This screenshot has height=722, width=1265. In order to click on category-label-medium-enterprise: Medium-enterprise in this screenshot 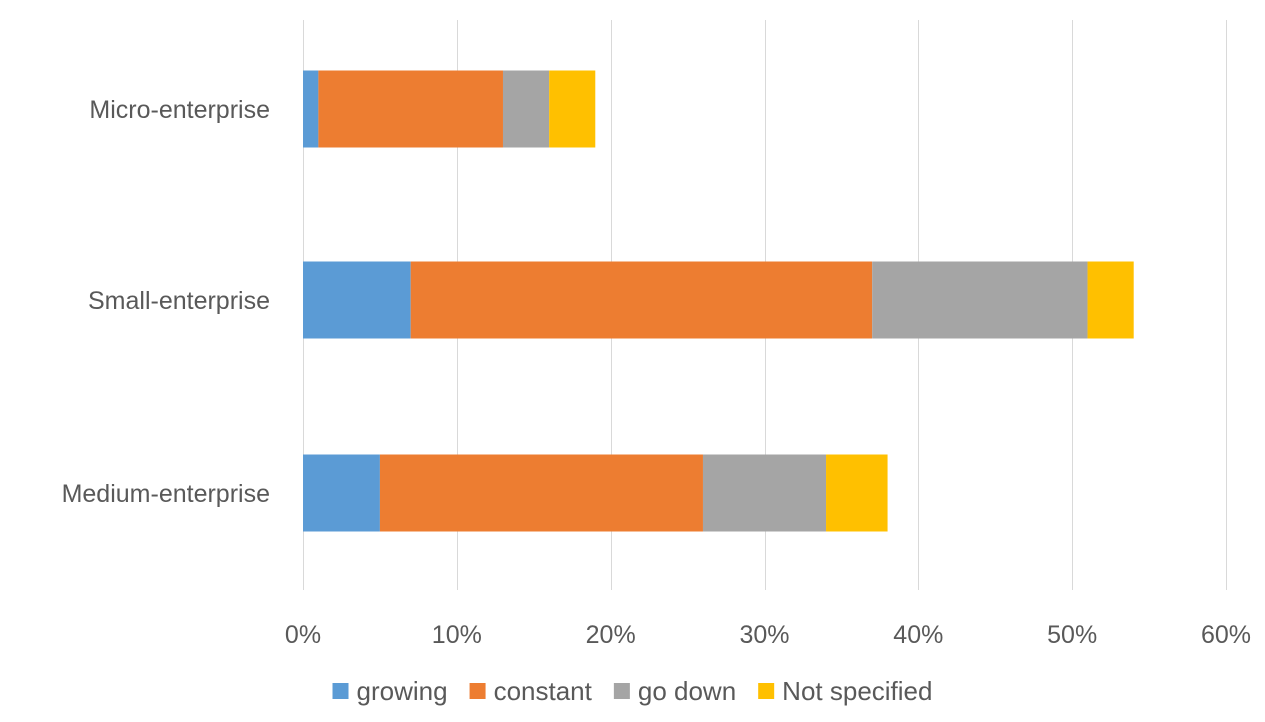, I will do `click(166, 494)`.